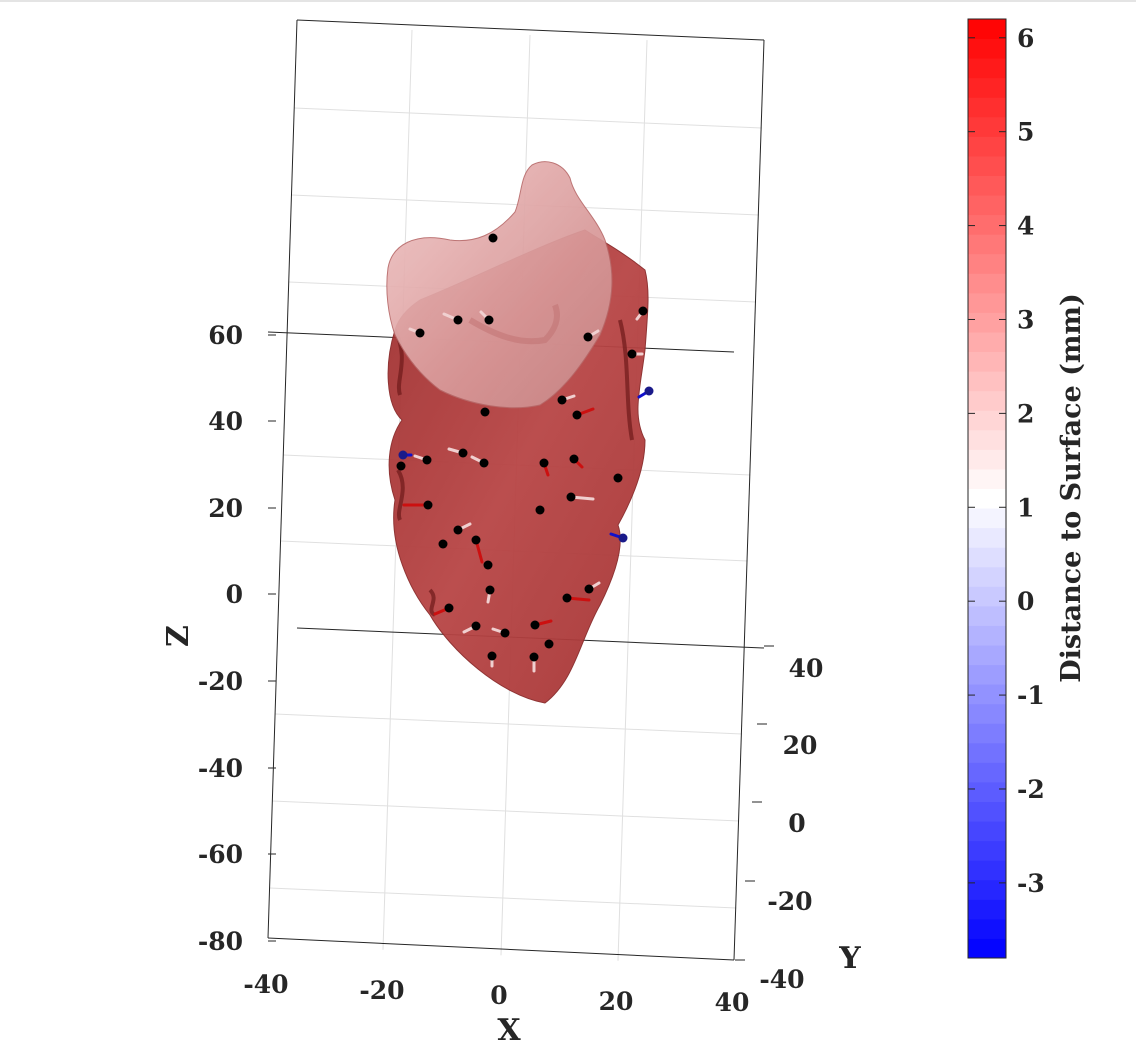 Image resolution: width=1136 pixels, height=1060 pixels. I want to click on x-tick-label: 0, so click(498, 995).